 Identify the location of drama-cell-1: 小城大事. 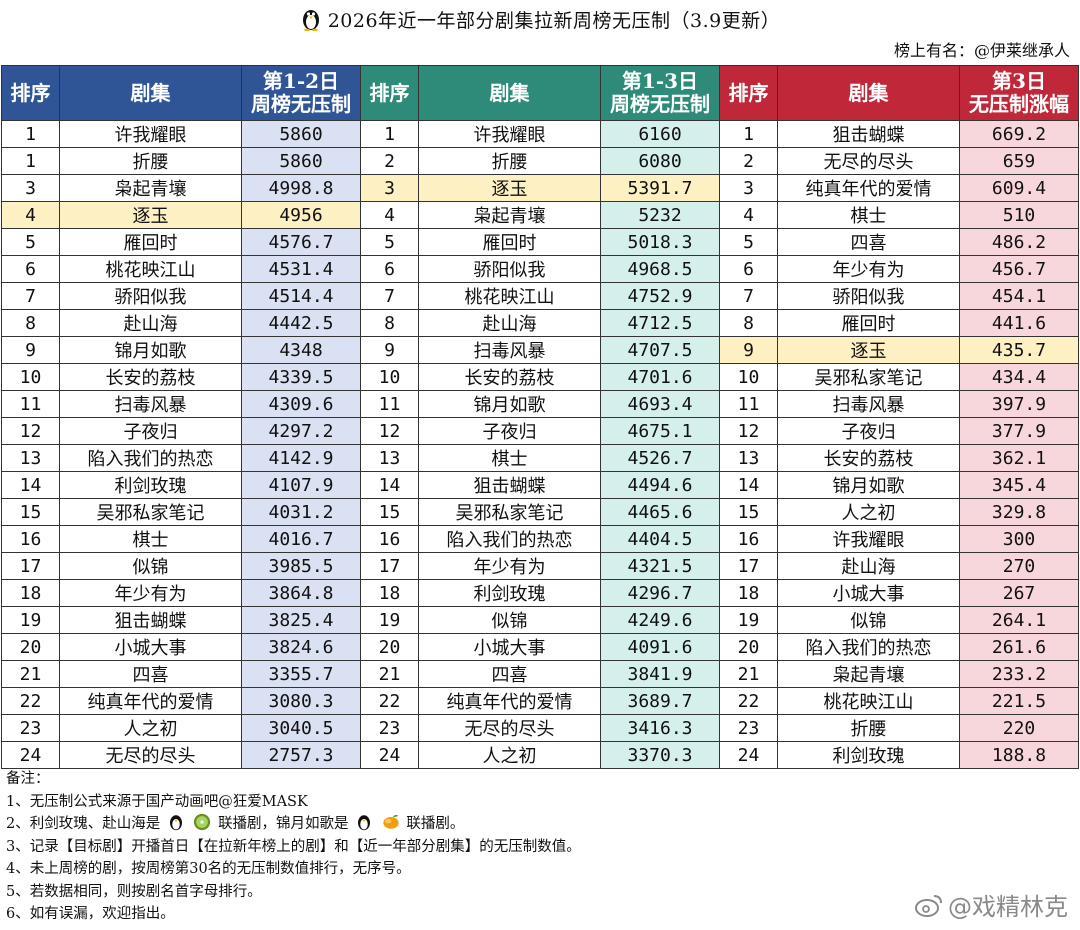
(150, 647).